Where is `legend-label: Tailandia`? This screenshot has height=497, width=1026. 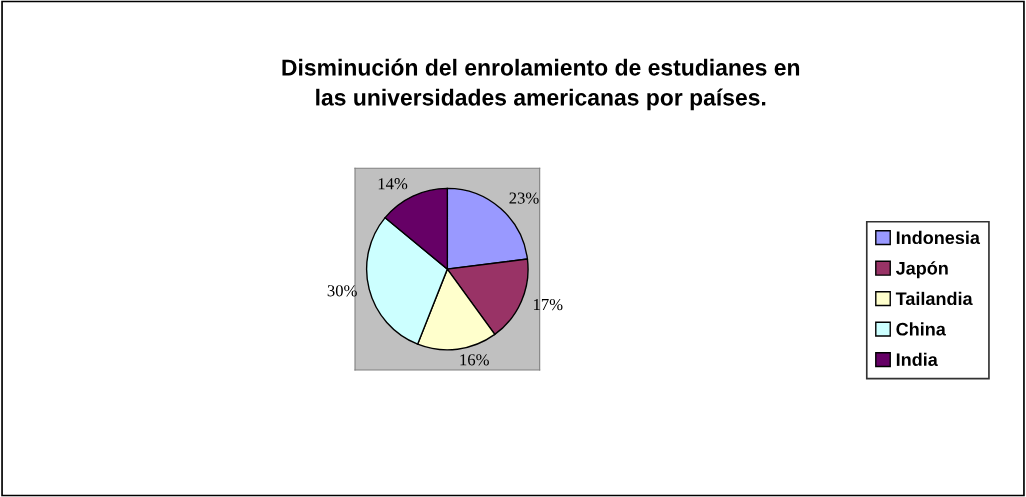 legend-label: Tailandia is located at coordinates (934, 298).